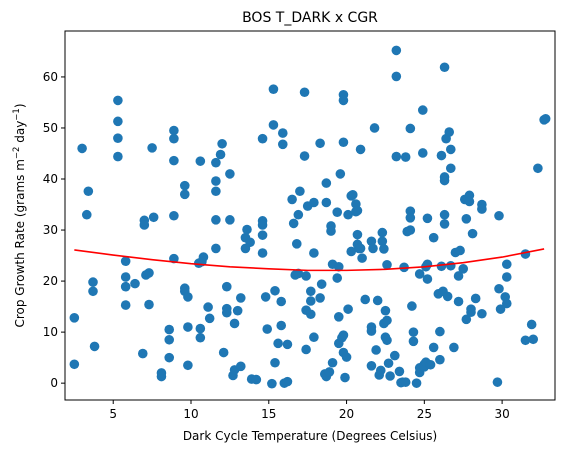 The image size is (570, 453). What do you see at coordinates (50, 281) in the screenshot?
I see `y-tick-label: 20` at bounding box center [50, 281].